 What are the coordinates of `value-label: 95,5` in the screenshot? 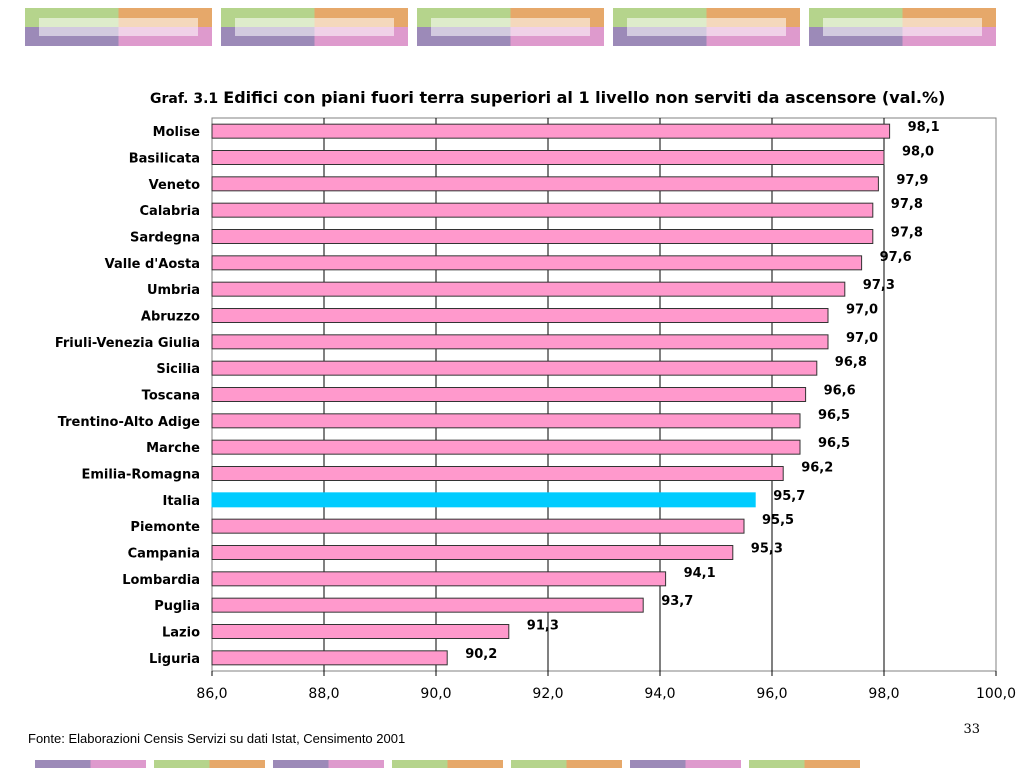 It's located at (778, 520).